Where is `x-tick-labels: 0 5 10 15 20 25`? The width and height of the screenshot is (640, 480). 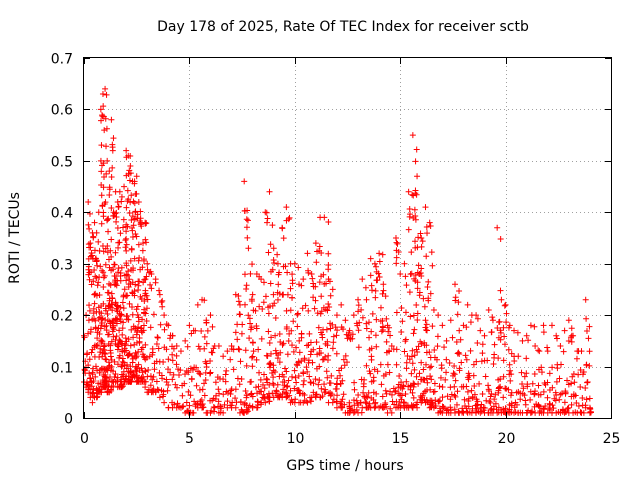 x-tick-labels: 0 5 10 15 20 25 is located at coordinates (350, 439).